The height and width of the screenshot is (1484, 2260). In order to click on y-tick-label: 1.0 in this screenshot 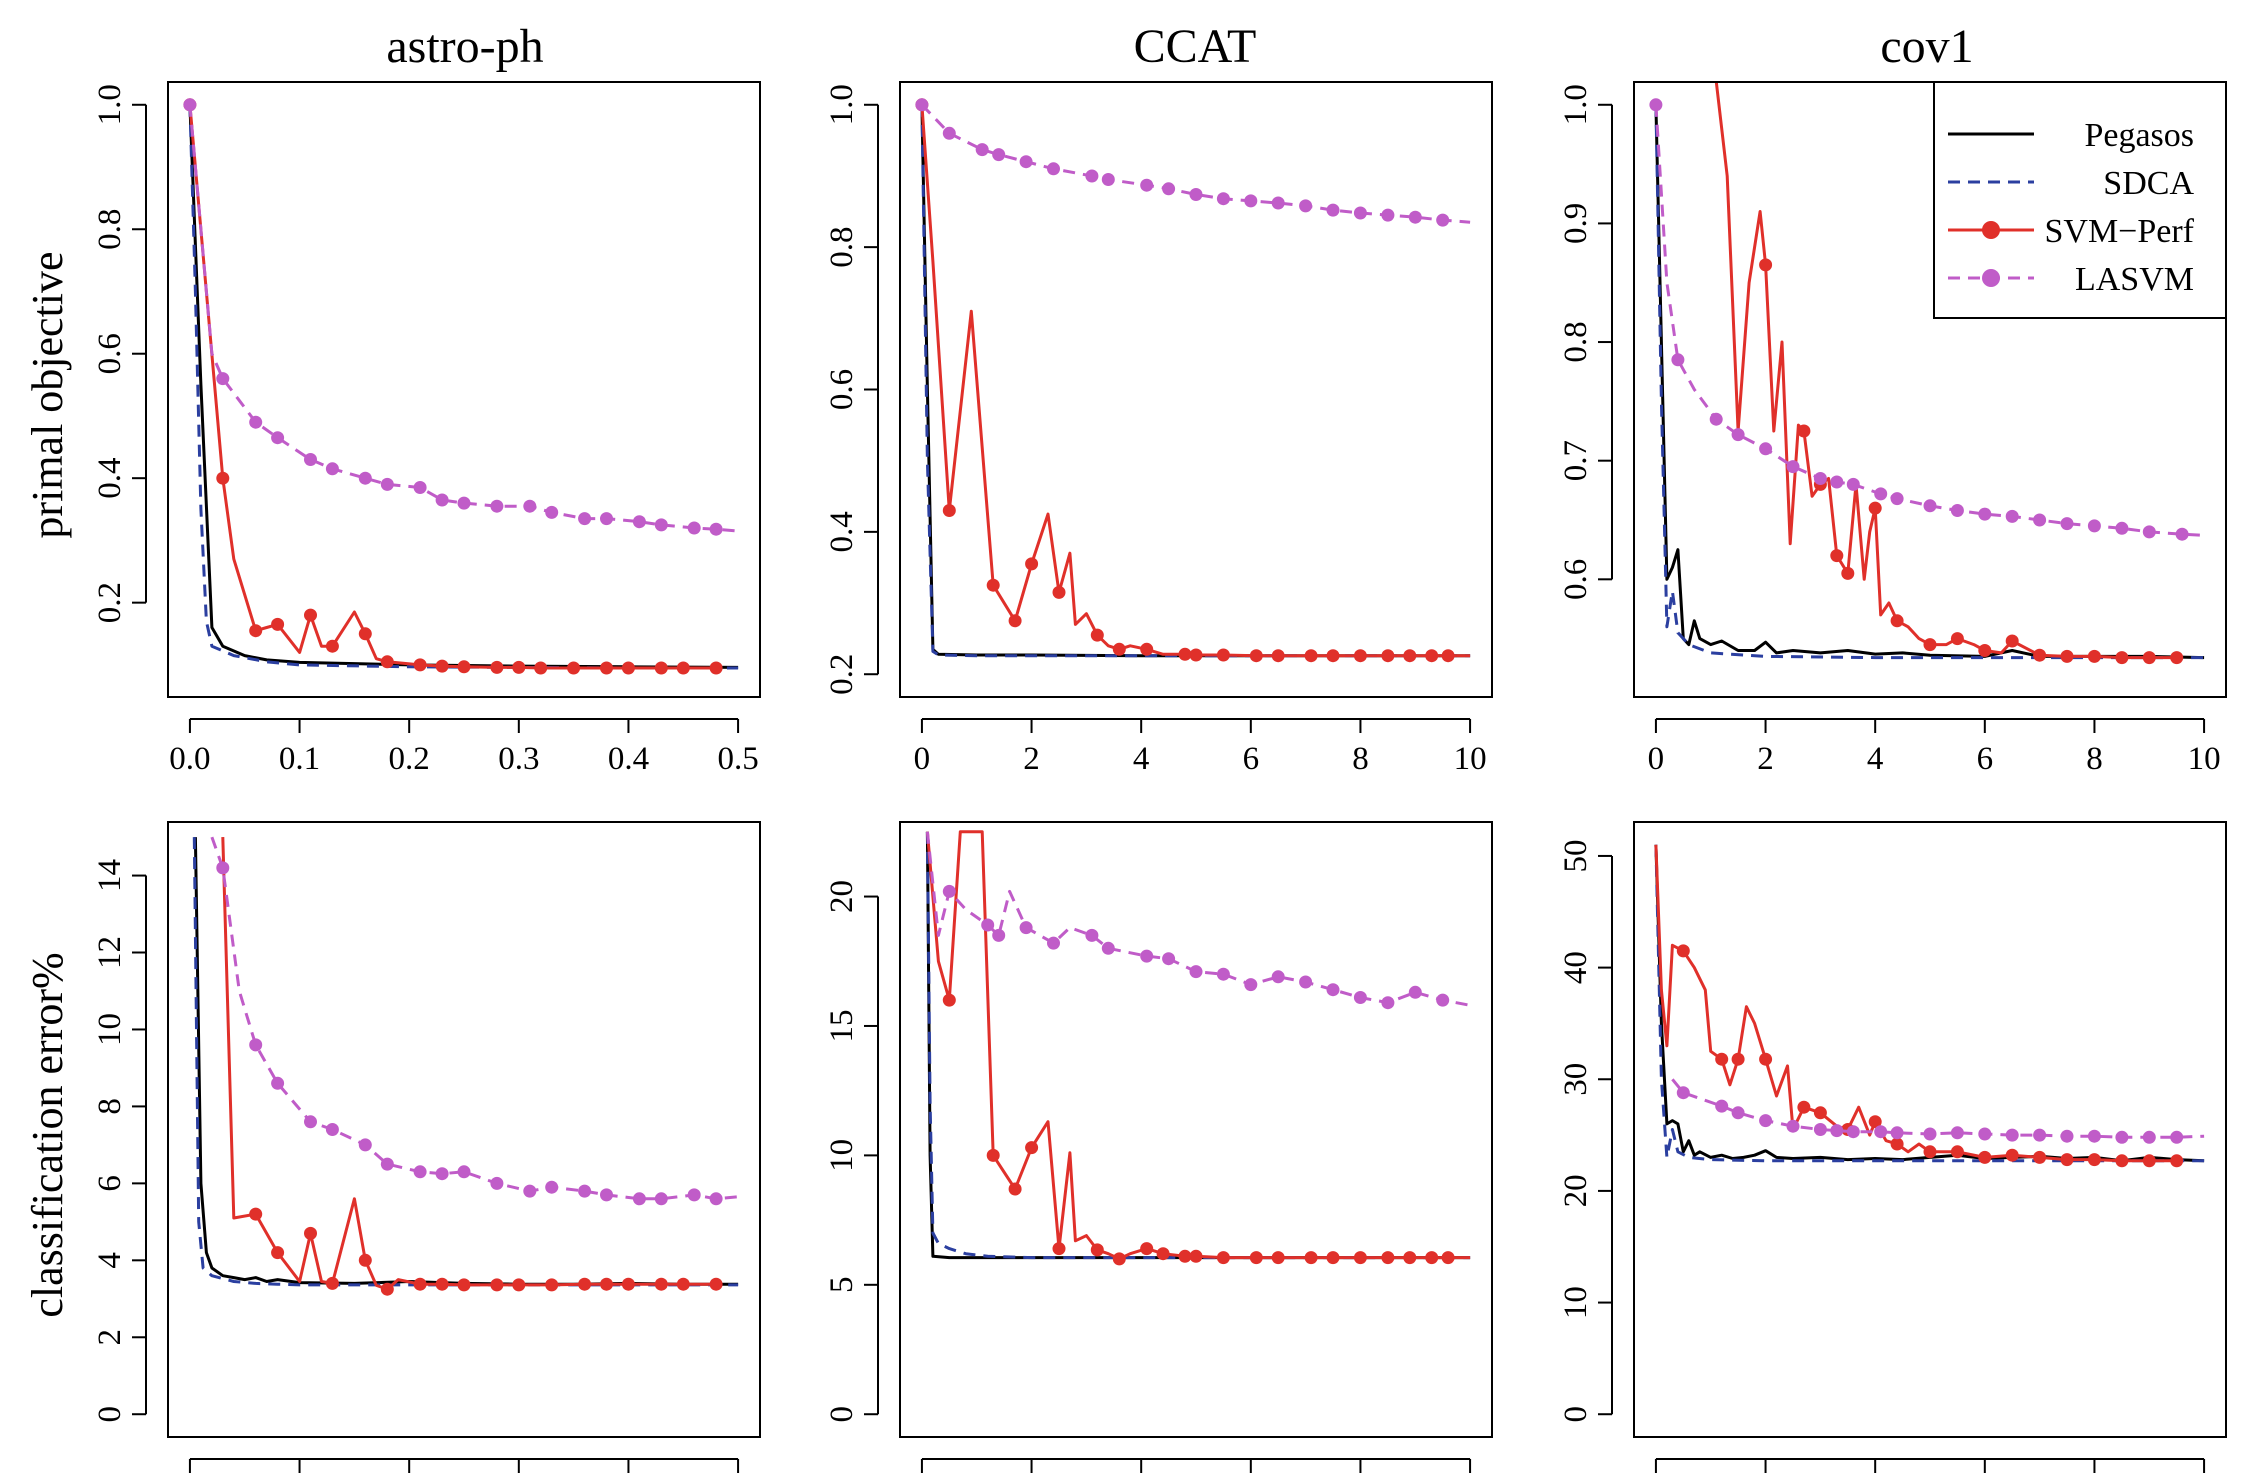, I will do `click(842, 104)`.